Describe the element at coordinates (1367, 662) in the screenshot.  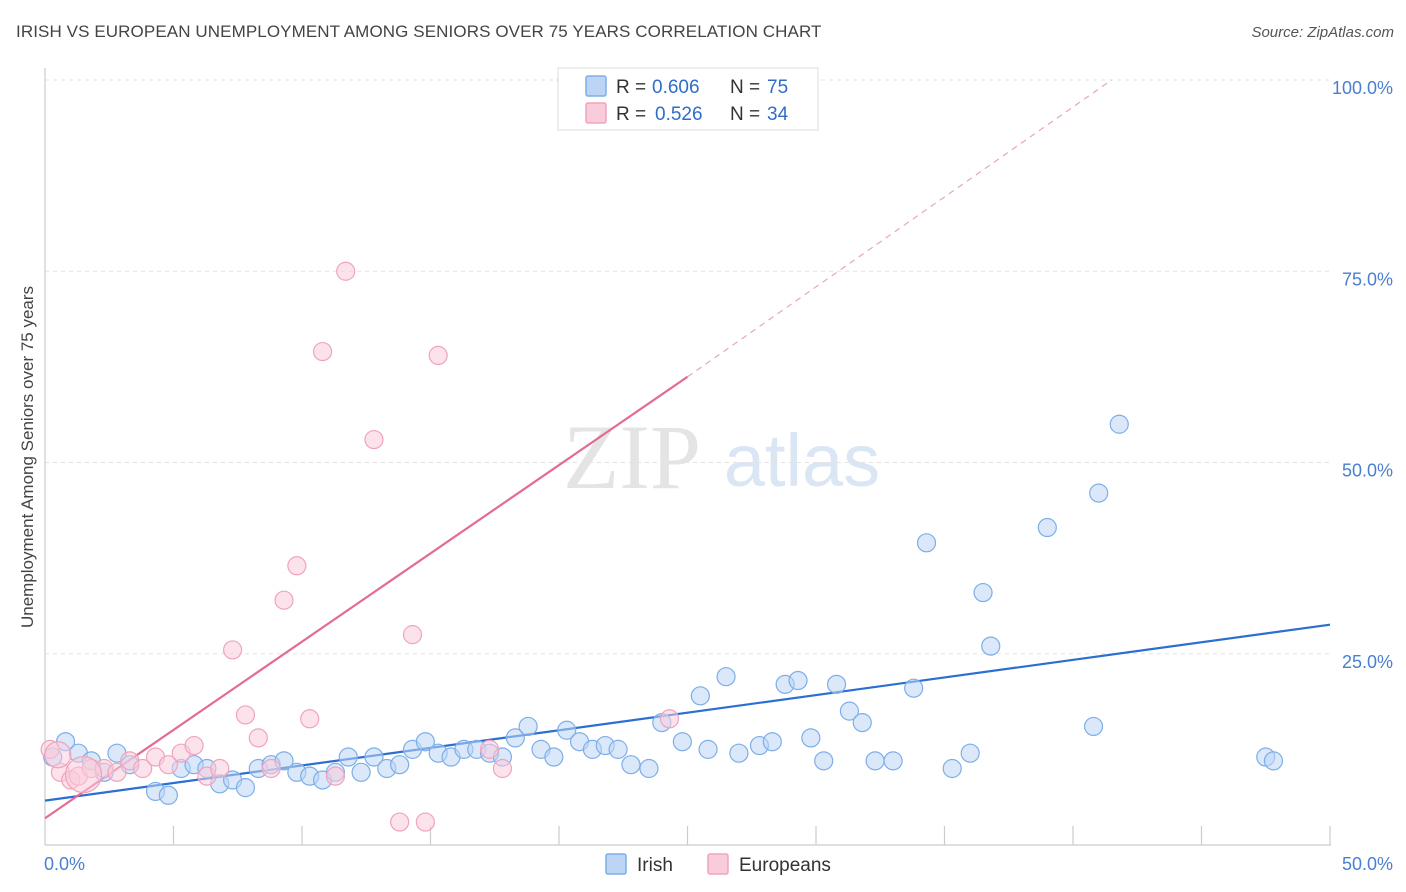
I see `y-tick-label-0: 25.0%` at that location.